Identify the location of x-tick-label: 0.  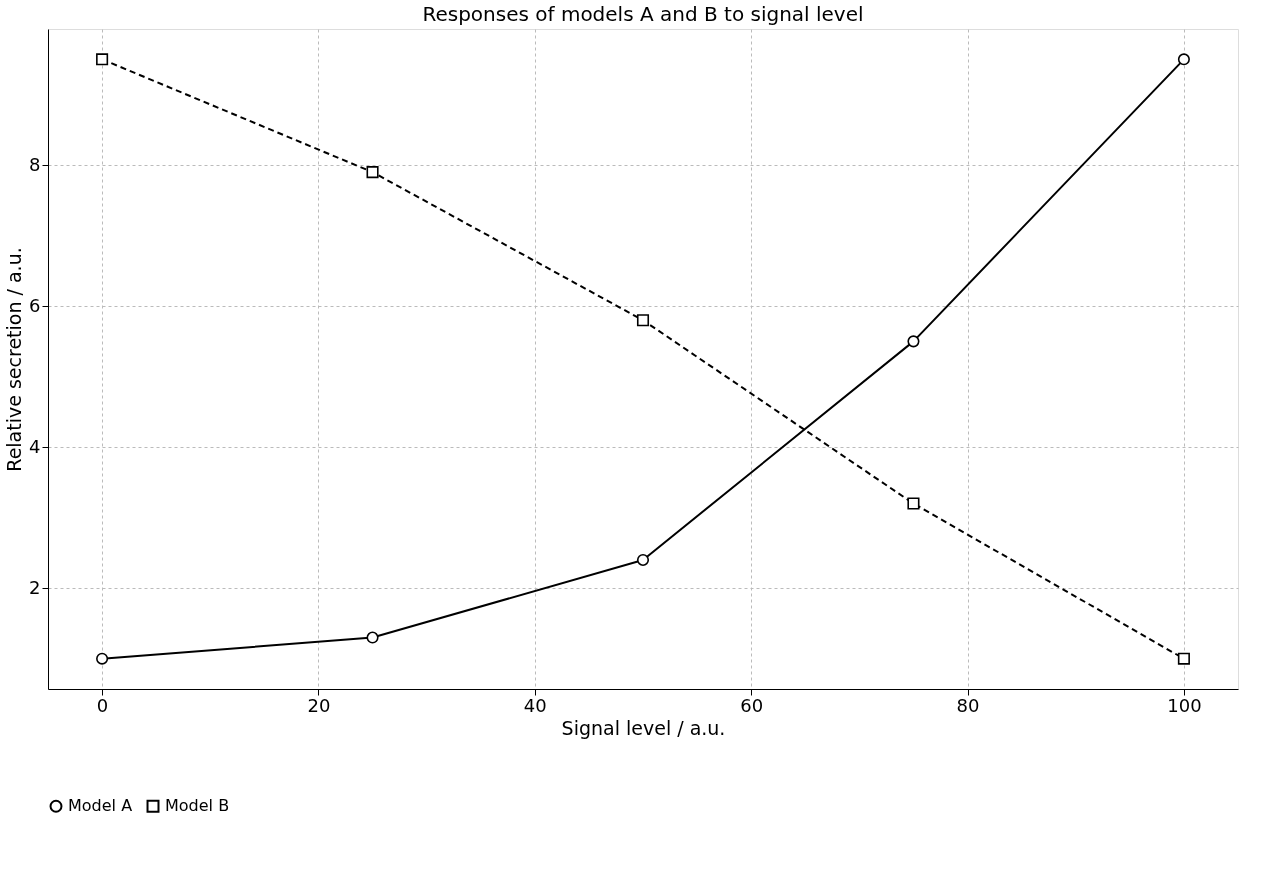
(102, 705).